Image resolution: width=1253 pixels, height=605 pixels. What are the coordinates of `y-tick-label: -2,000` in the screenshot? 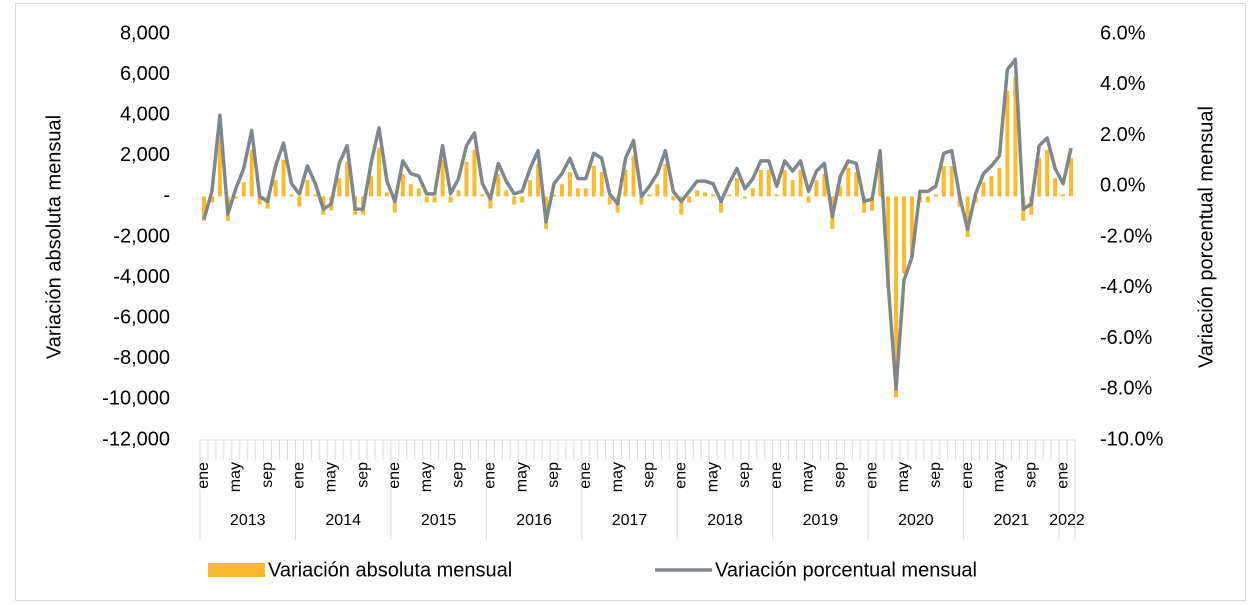 It's located at (141, 236).